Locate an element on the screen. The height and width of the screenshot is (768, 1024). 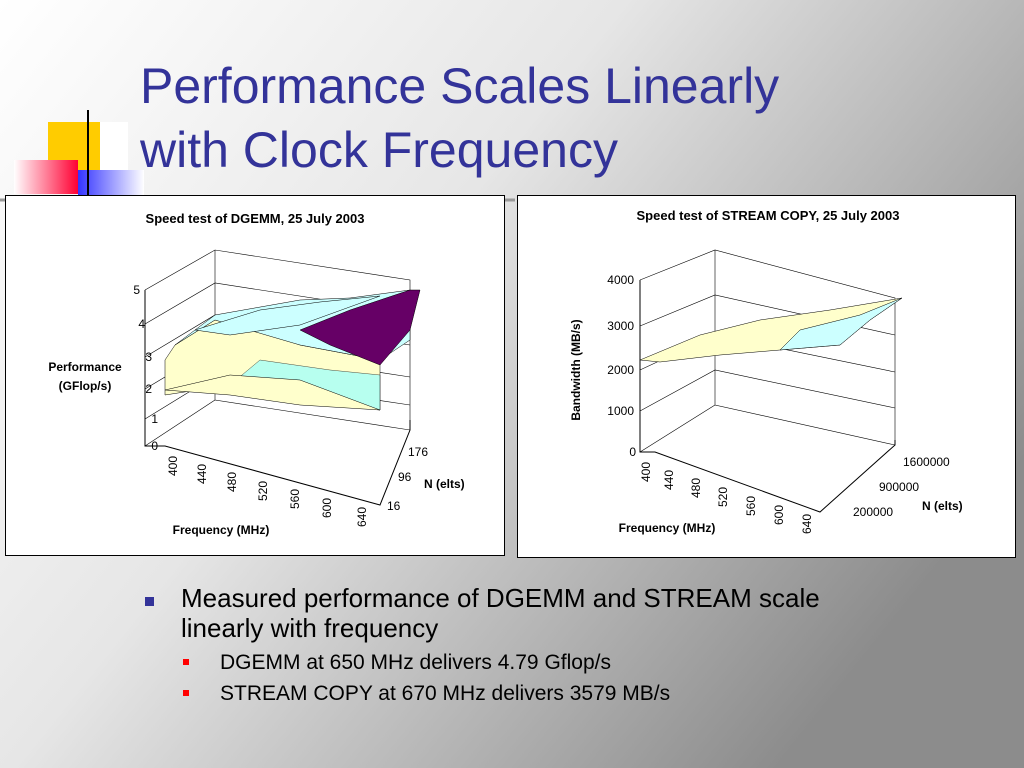
z-ticks: 200000 900000 1600000 is located at coordinates (901, 487).